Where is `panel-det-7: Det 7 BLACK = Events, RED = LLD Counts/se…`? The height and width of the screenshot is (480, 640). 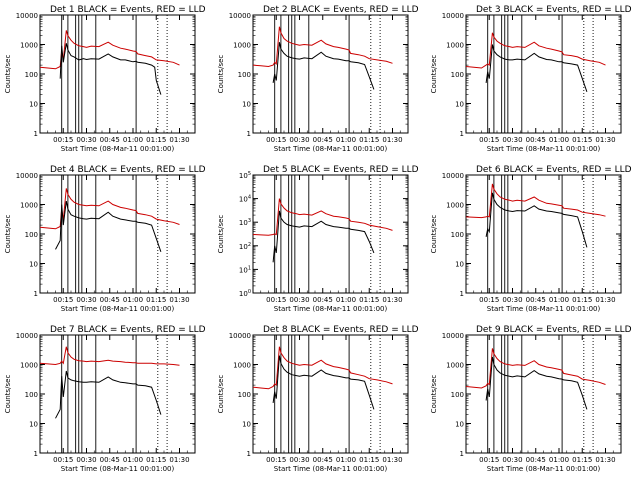
panel-det-7: Det 7 BLACK = Events, RED = LLD Counts/se… is located at coordinates (105, 399).